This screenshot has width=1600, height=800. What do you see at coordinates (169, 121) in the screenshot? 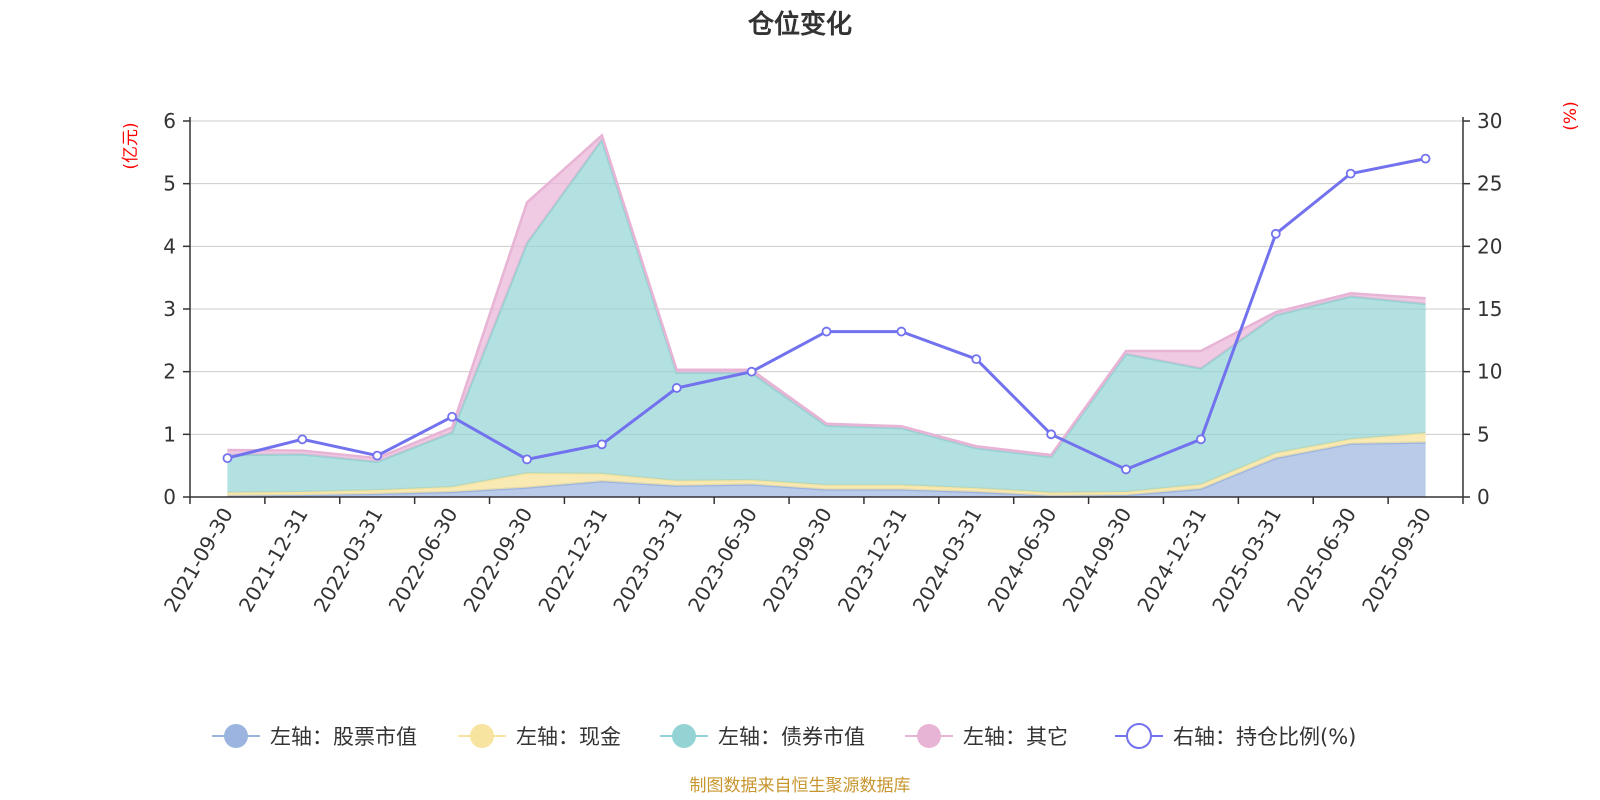
I see `left-tick-label: 6` at bounding box center [169, 121].